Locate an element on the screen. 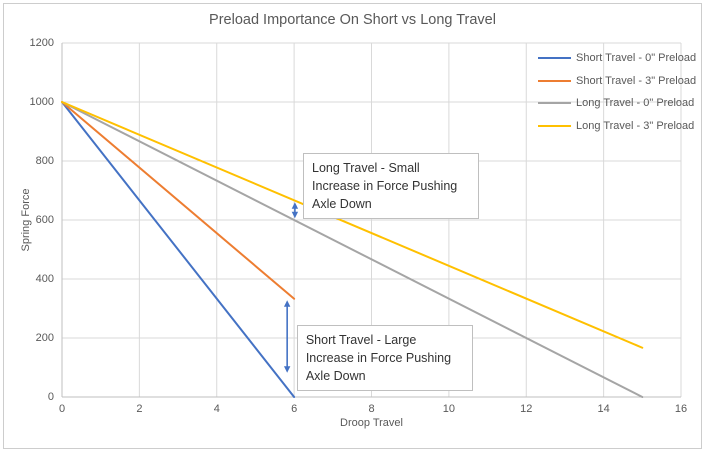  x-tick-label: 0 is located at coordinates (62, 409).